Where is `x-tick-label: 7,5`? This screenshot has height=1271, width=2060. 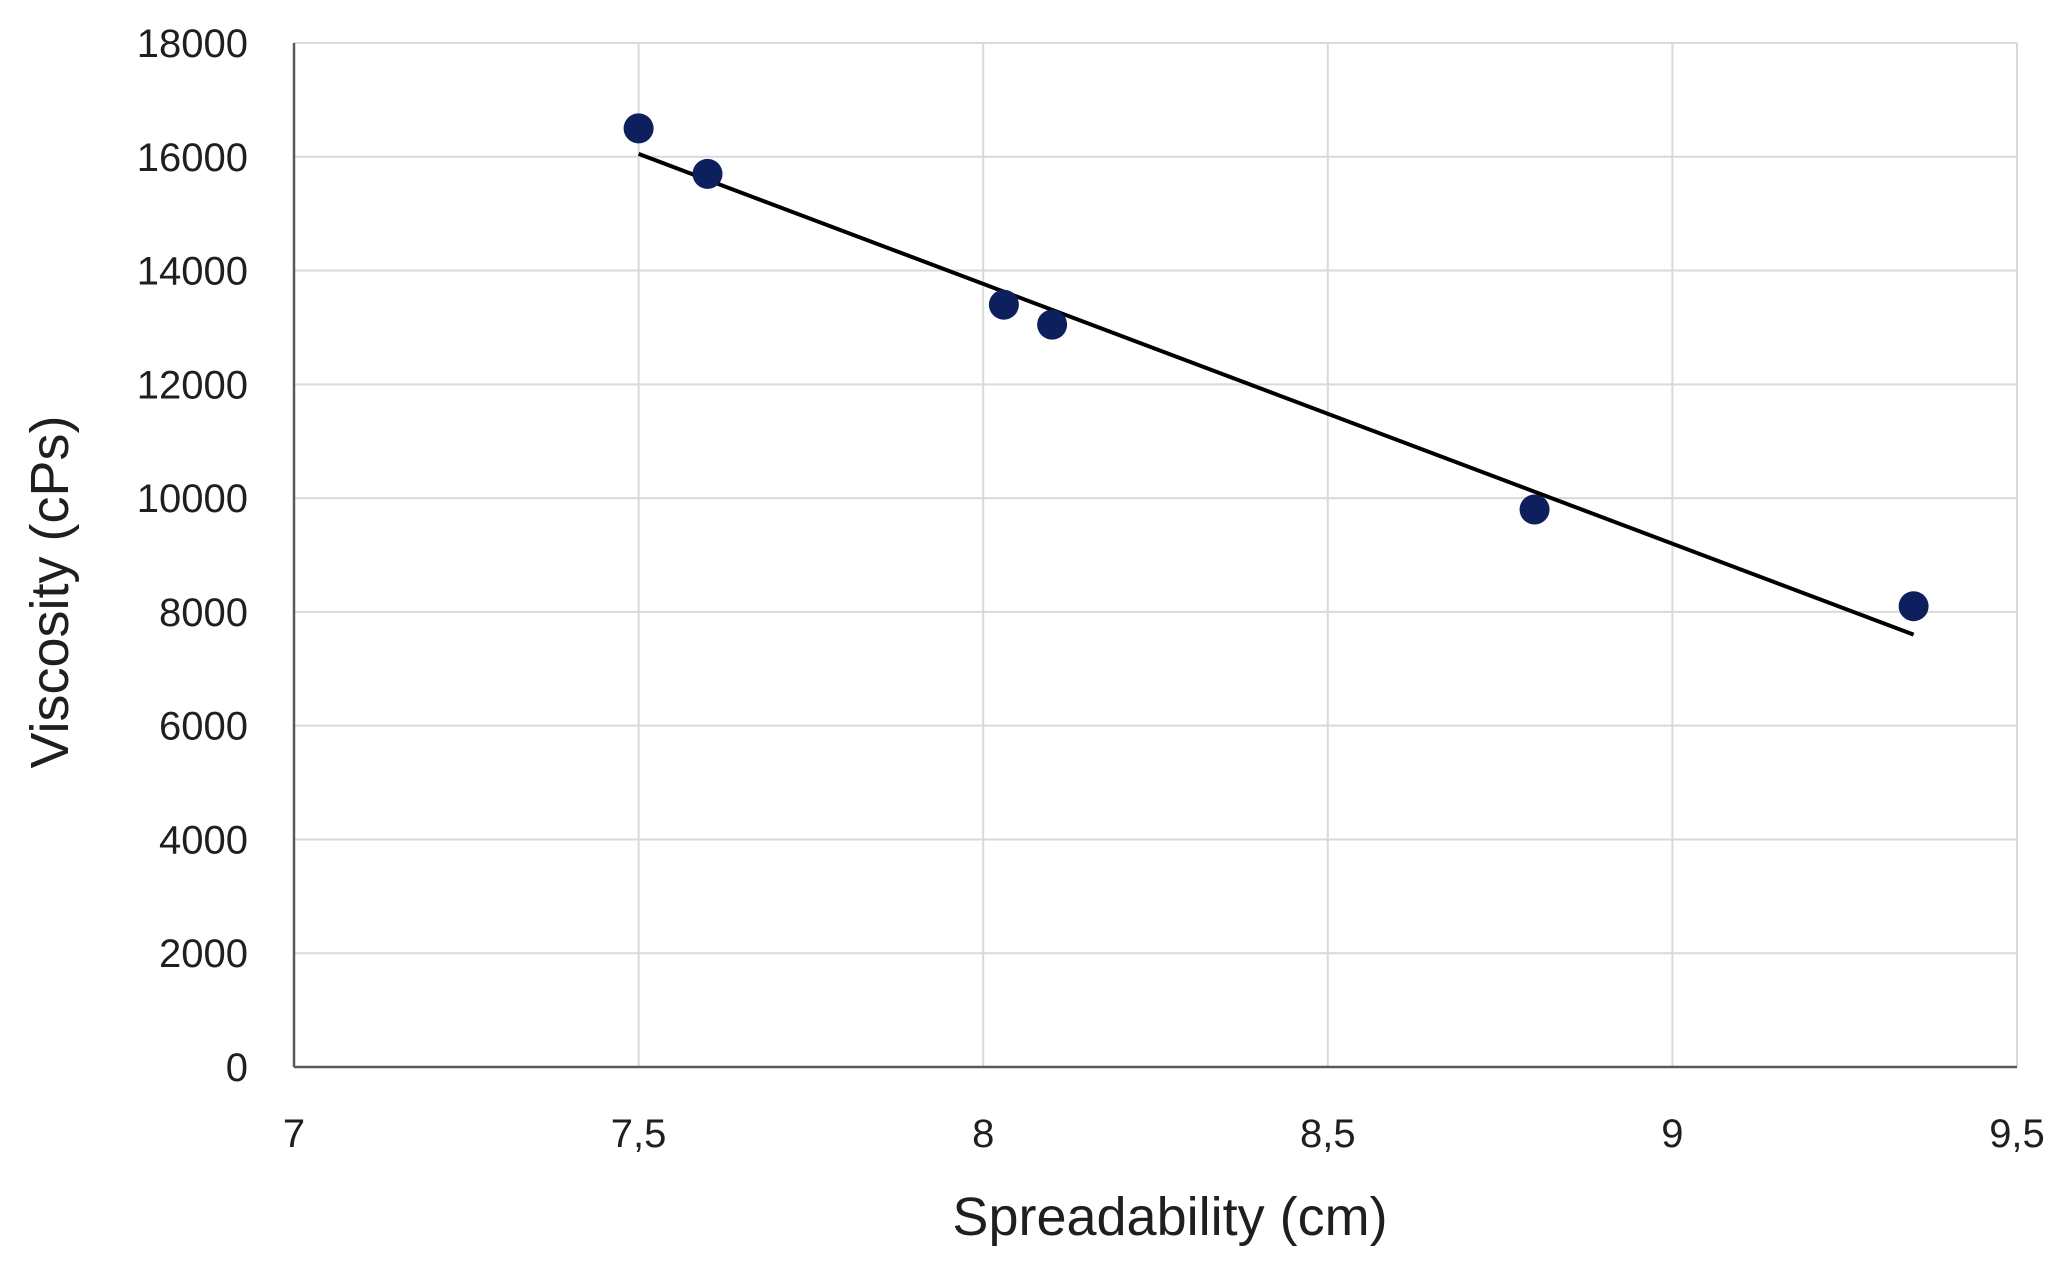
x-tick-label: 7,5 is located at coordinates (639, 1134).